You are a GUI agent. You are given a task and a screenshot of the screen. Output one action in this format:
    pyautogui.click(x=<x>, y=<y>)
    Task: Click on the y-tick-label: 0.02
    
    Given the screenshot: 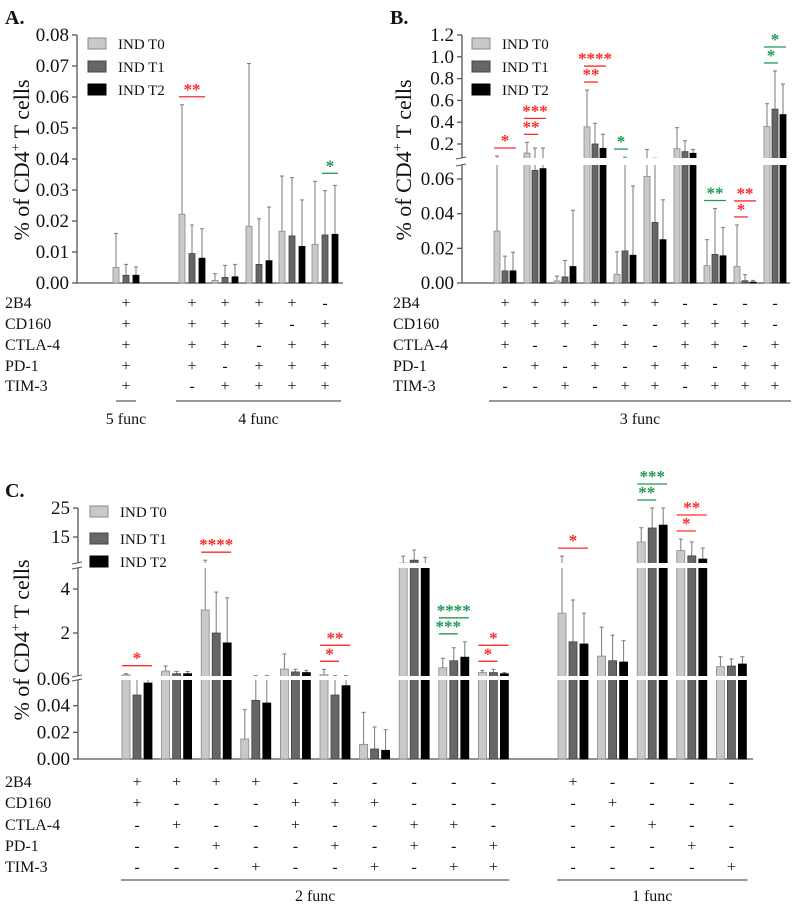 What is the action you would take?
    pyautogui.click(x=437, y=248)
    